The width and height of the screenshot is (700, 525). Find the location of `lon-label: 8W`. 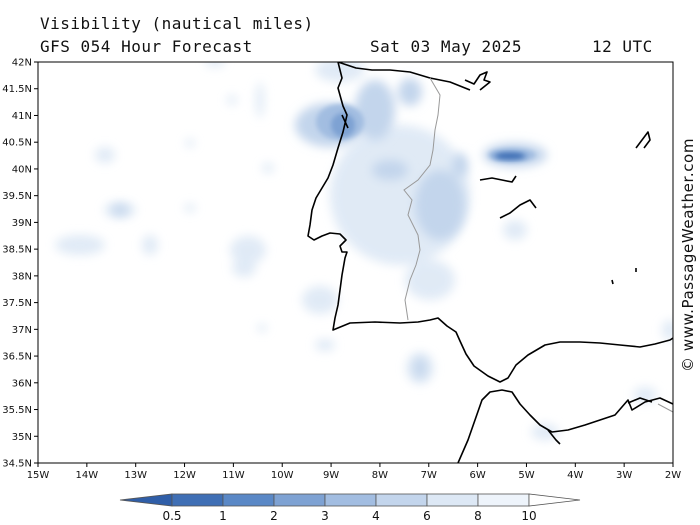

lon-label: 8W is located at coordinates (380, 475).